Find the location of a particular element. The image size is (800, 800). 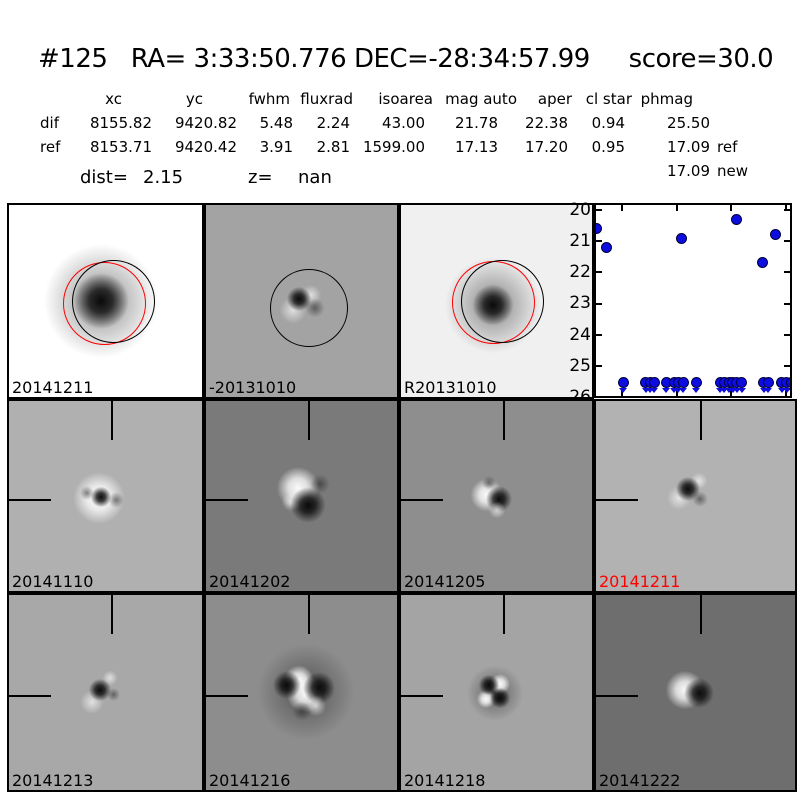

ref-xc: 8153.71 is located at coordinates (120, 147).